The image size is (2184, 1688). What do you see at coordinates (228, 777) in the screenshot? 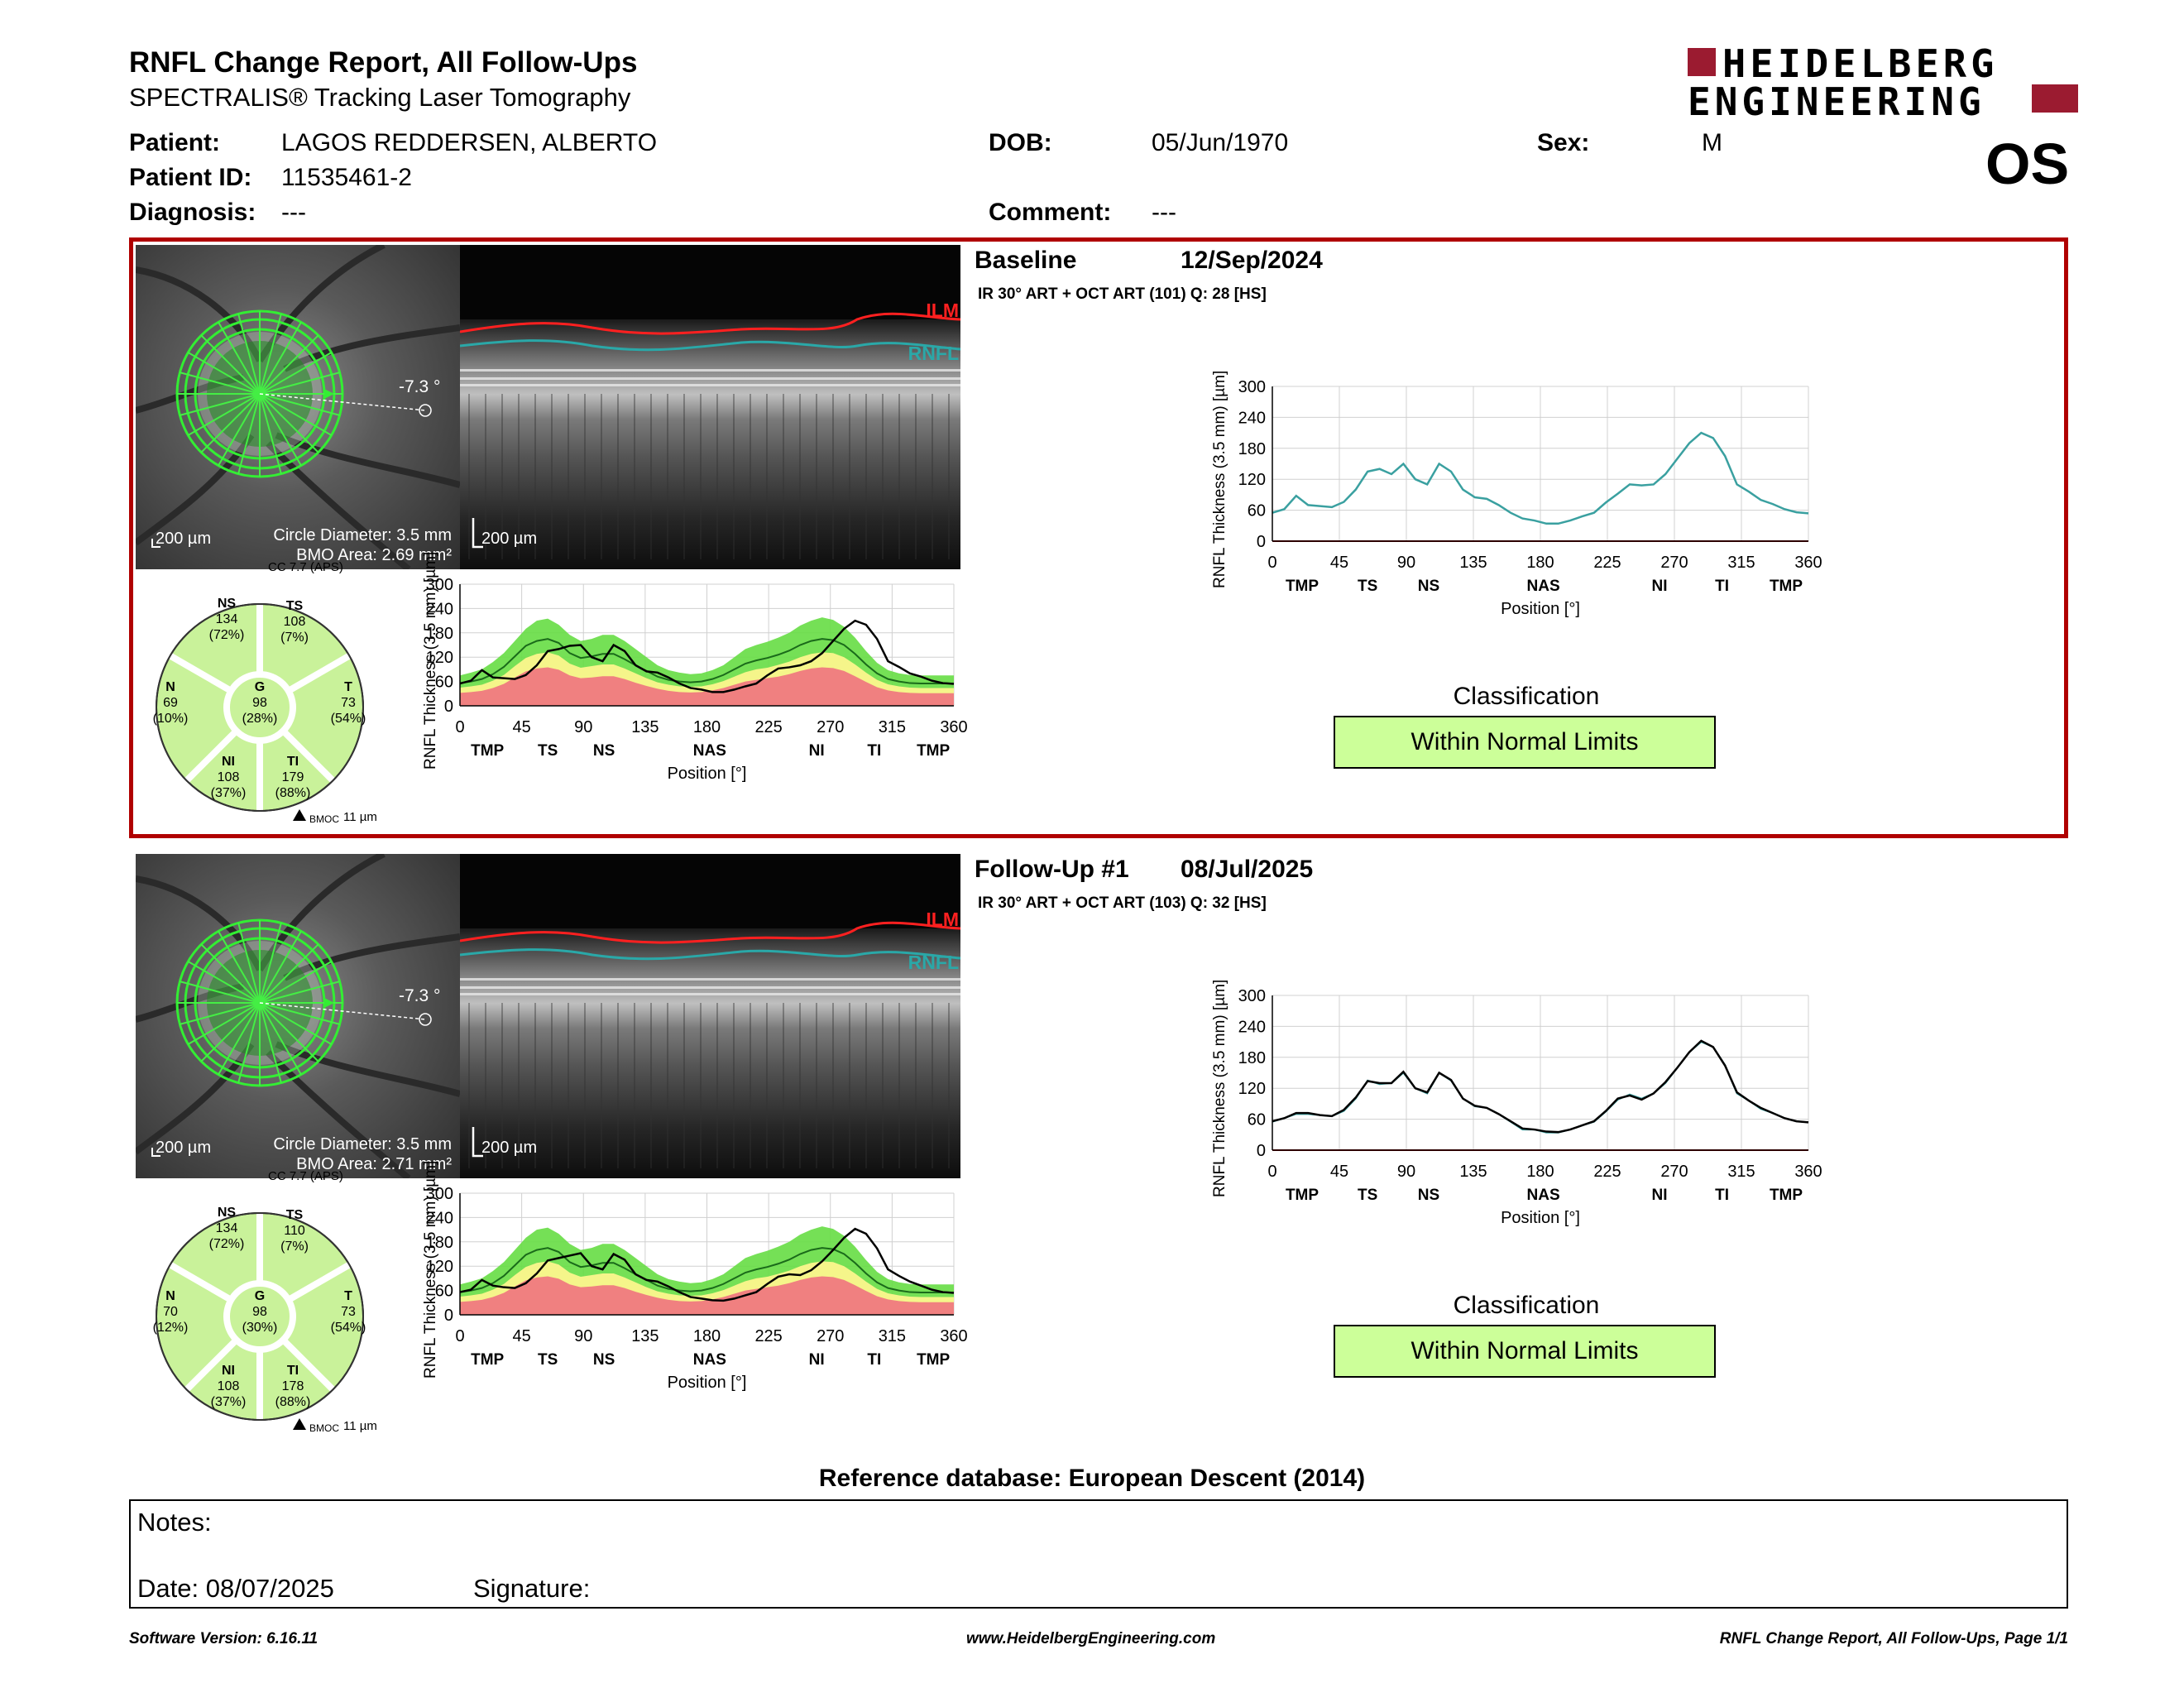
I see `sector-ni-value: 108` at bounding box center [228, 777].